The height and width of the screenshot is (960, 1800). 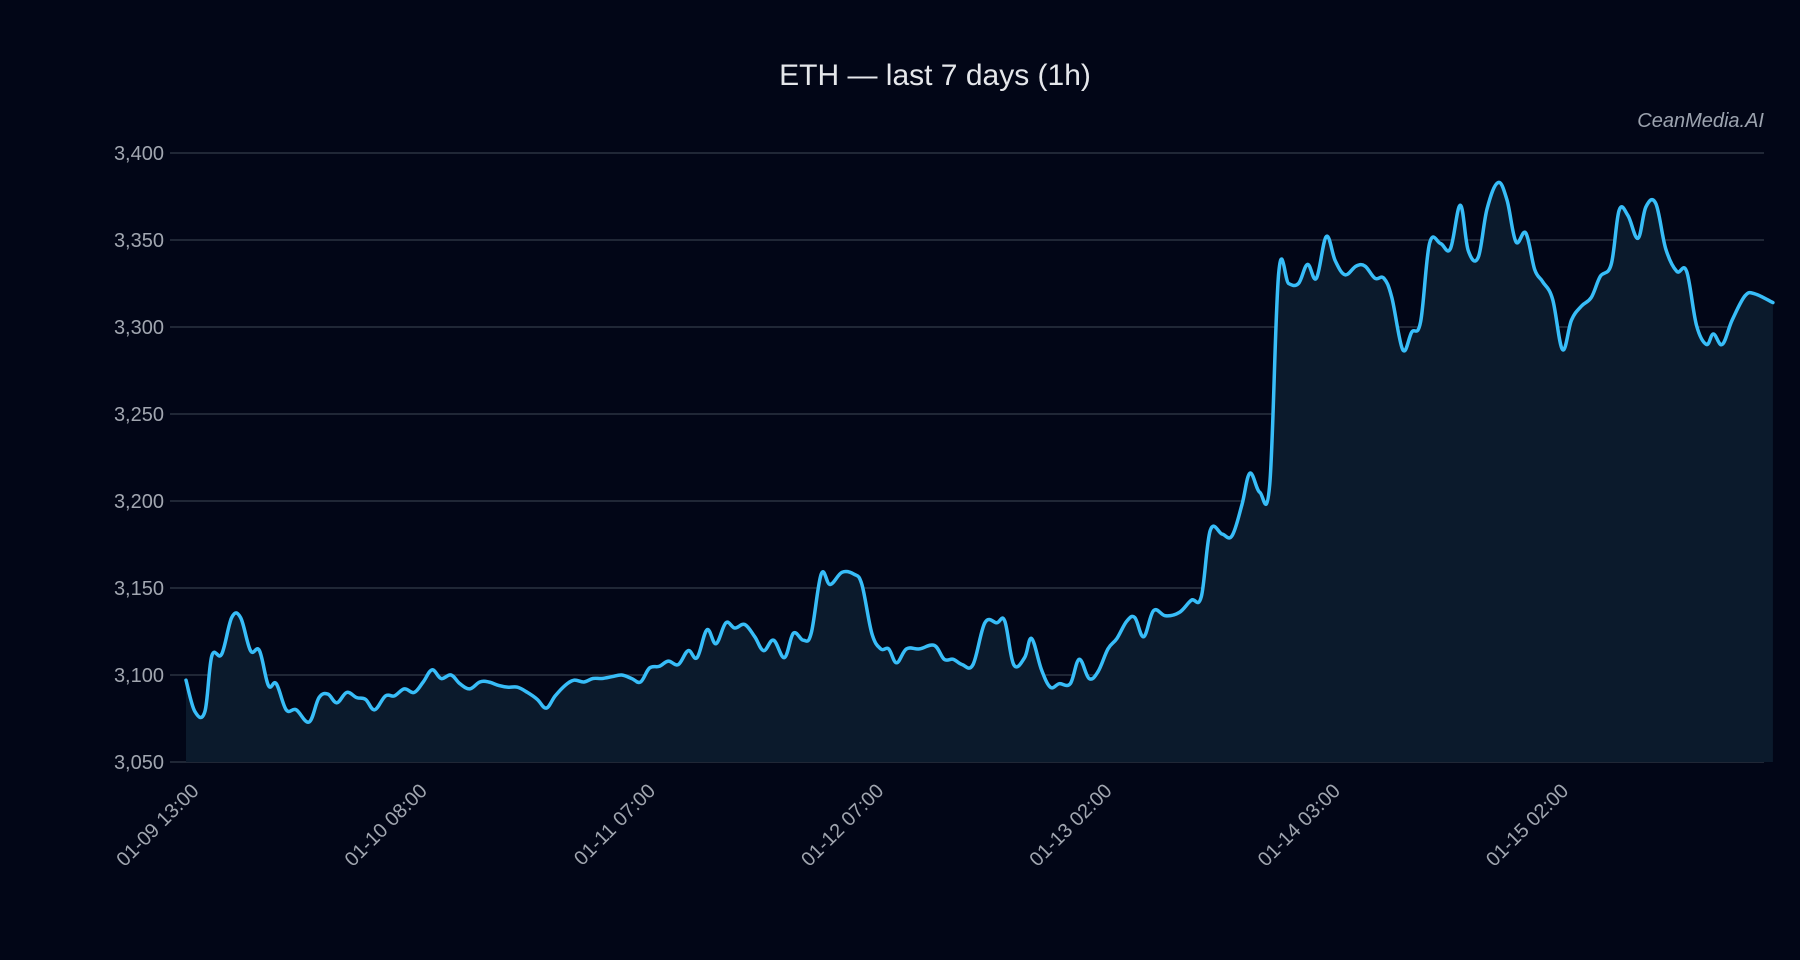 I want to click on y-tick-label: 3,350, so click(x=139, y=241).